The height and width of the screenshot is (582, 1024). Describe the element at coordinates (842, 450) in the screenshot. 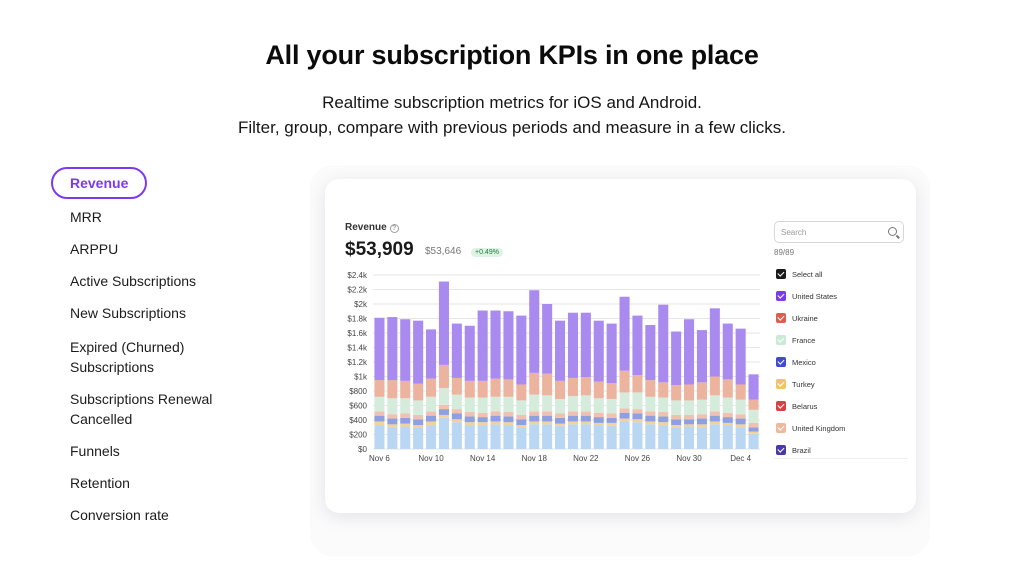

I see `filter-item-brazil: Brazil` at that location.